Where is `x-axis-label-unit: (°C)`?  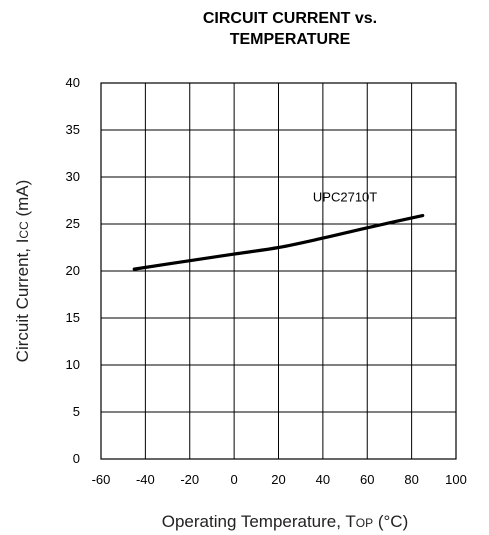 x-axis-label-unit: (°C) is located at coordinates (390, 521).